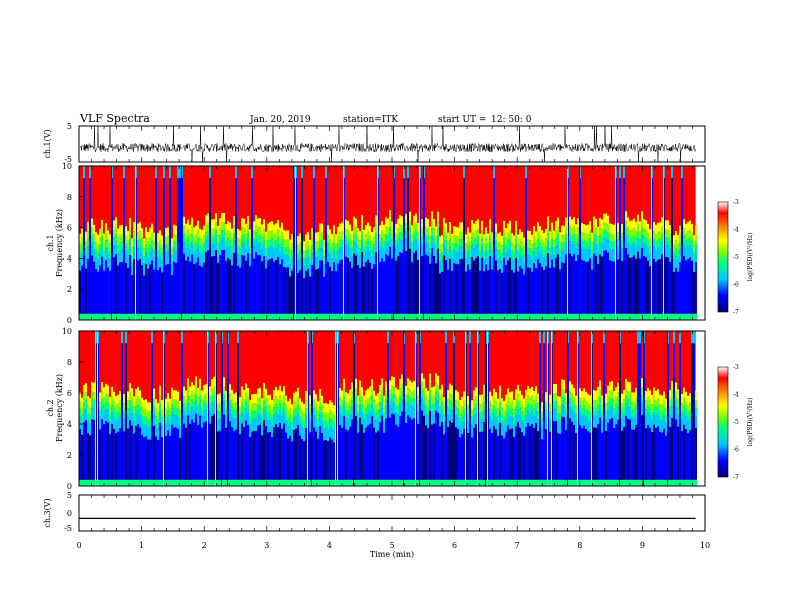 The height and width of the screenshot is (616, 792). Describe the element at coordinates (69, 126) in the screenshot. I see `ch1-ytick-top: 5` at that location.